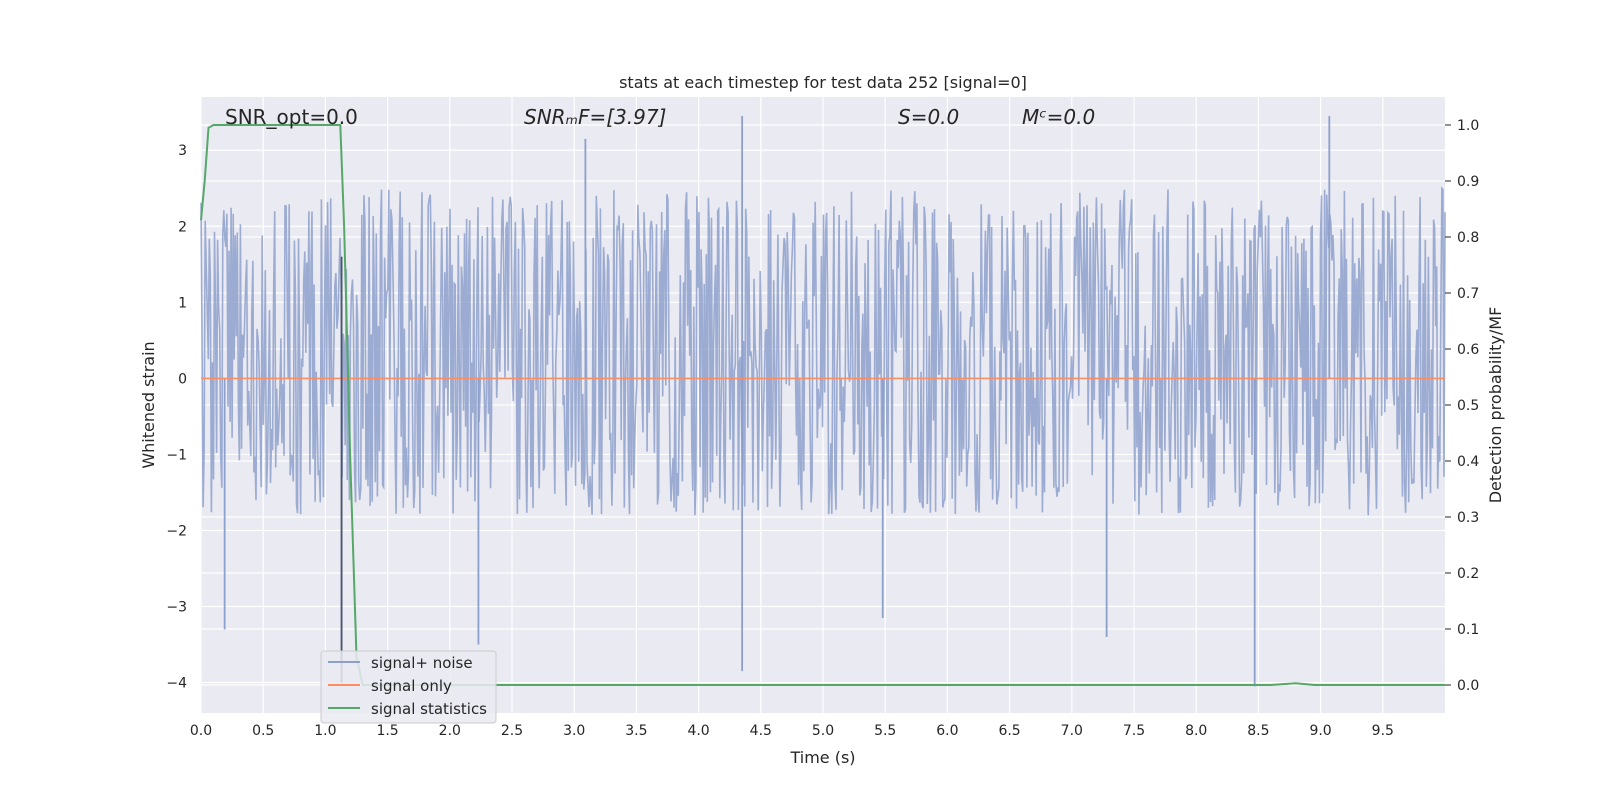 Image resolution: width=1600 pixels, height=800 pixels. What do you see at coordinates (429, 709) in the screenshot?
I see `legend-label-signal-statistics: signal statistics` at bounding box center [429, 709].